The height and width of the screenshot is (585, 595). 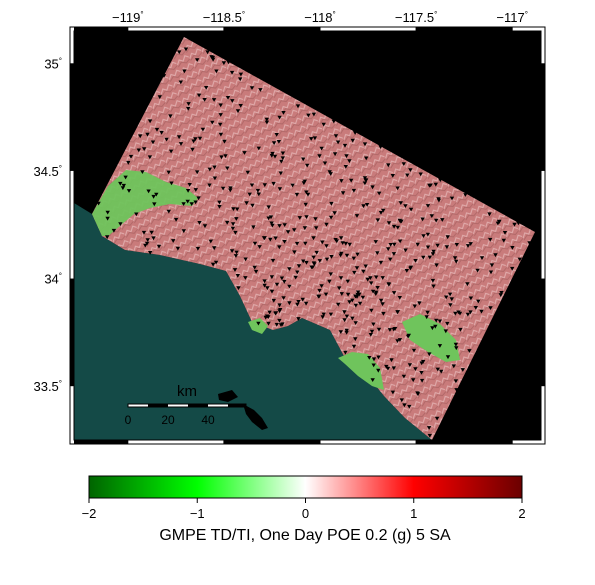 What do you see at coordinates (431, 338) in the screenshot?
I see `negative-zone-east` at bounding box center [431, 338].